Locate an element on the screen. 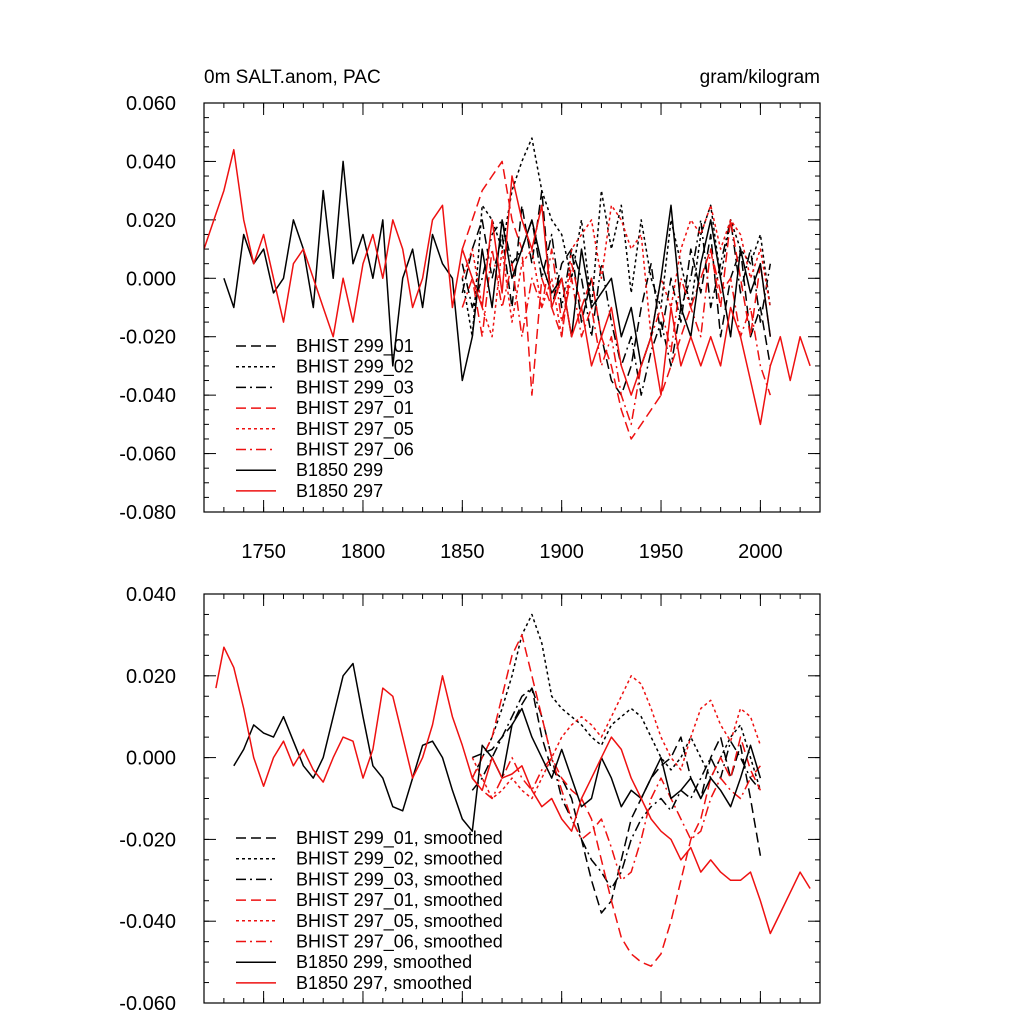  legend-label: B1850 297, smoothed is located at coordinates (384, 983).